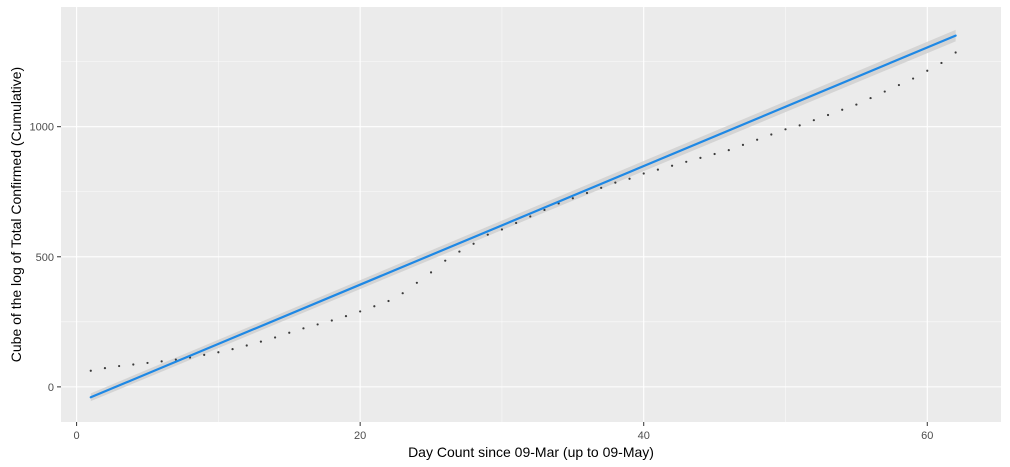 The width and height of the screenshot is (1010, 467). I want to click on x-tick-label: 20, so click(360, 436).